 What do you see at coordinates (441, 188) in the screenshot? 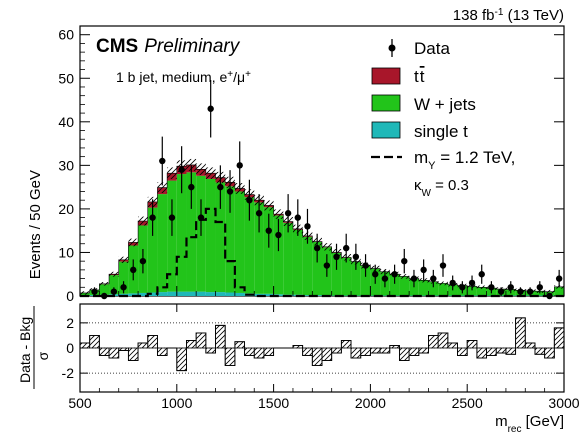
I see `legend-signal-label-2: κW = 0.3` at bounding box center [441, 188].